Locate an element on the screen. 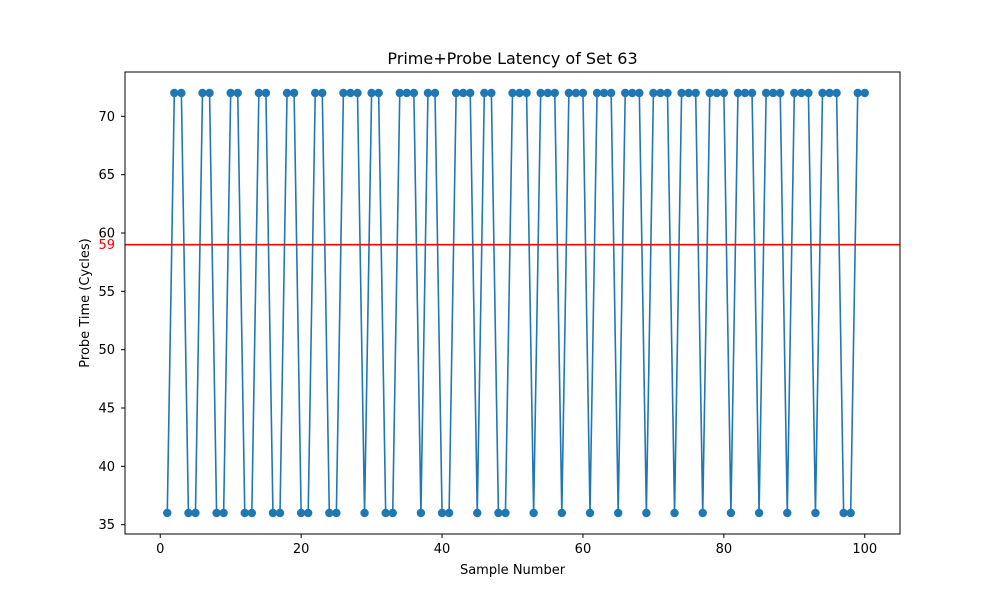 This screenshot has width=1000, height=600. x-tick-label: 60 is located at coordinates (583, 549).